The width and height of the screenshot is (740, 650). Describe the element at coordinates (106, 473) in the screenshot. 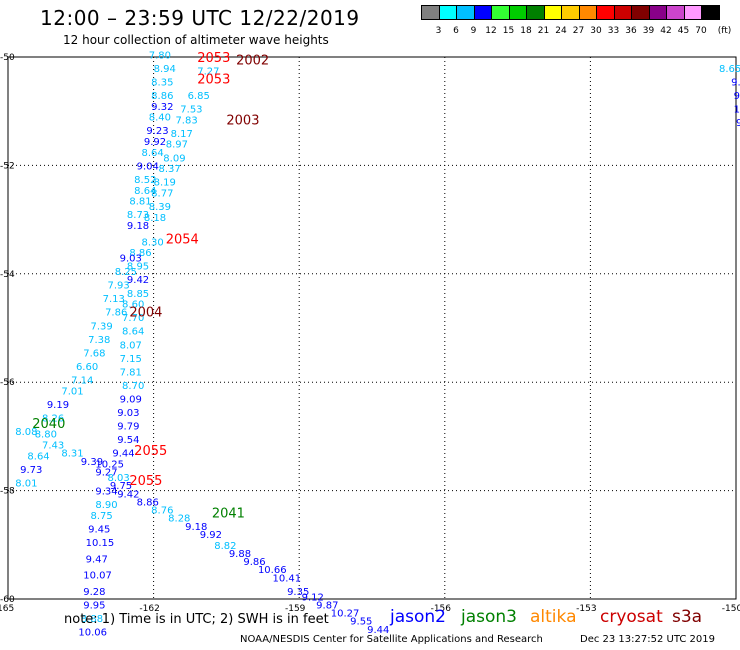

I see `wave-height-value: 9.27` at that location.